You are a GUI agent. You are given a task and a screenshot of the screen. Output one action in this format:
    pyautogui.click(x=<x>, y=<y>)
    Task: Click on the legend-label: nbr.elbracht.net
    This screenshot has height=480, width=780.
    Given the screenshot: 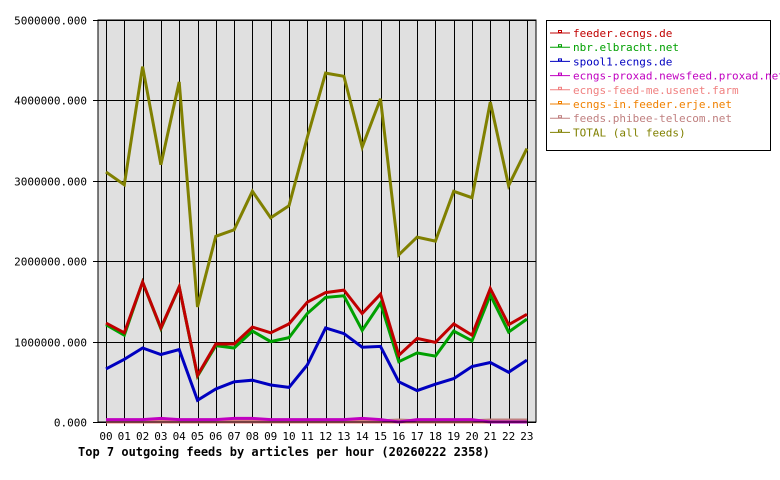 What is the action you would take?
    pyautogui.click(x=626, y=47)
    